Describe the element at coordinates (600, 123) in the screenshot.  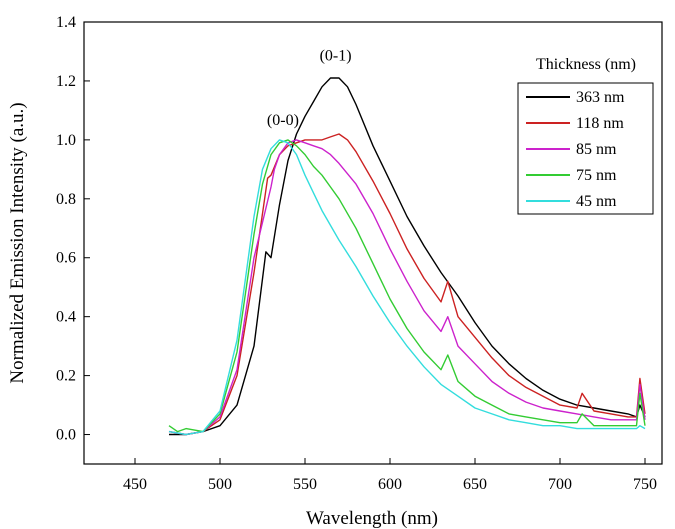
I see `legend-label: 118 nm` at that location.